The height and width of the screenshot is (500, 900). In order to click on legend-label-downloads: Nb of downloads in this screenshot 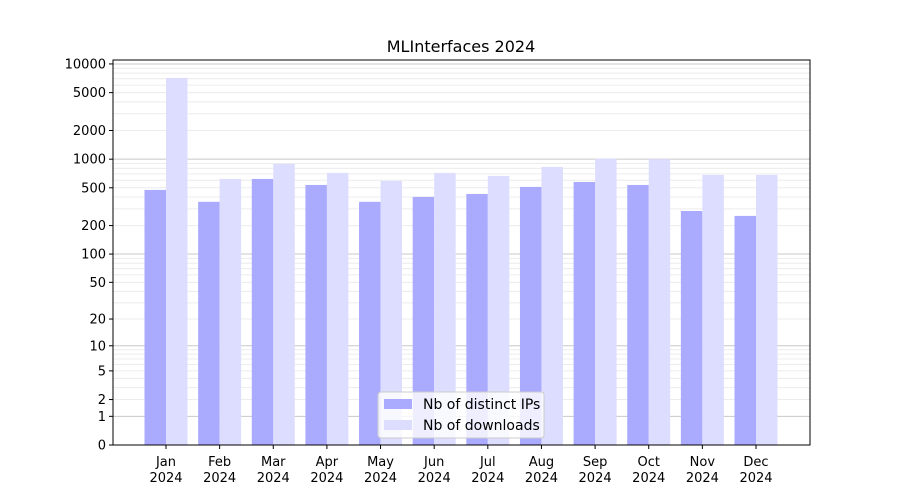, I will do `click(481, 426)`.